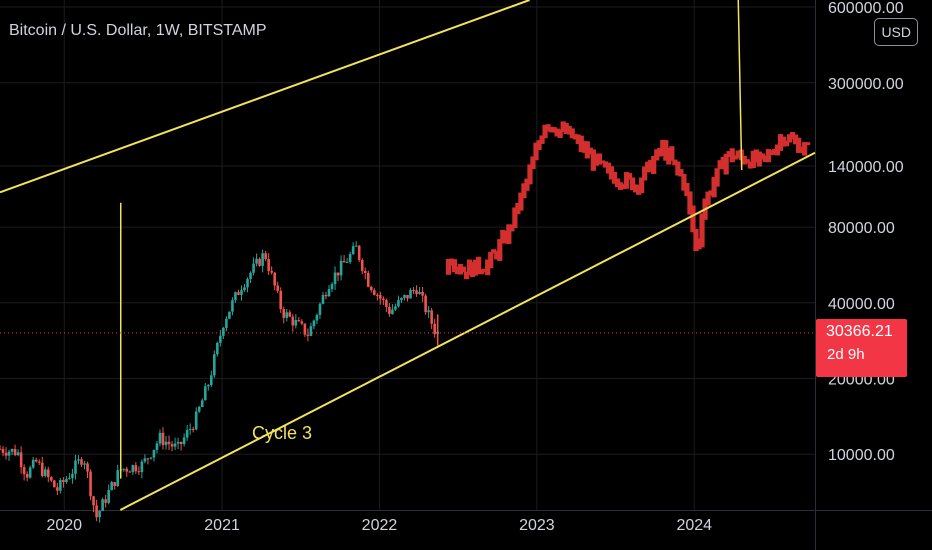  What do you see at coordinates (740, 85) in the screenshot?
I see `vertical-marker-line` at bounding box center [740, 85].